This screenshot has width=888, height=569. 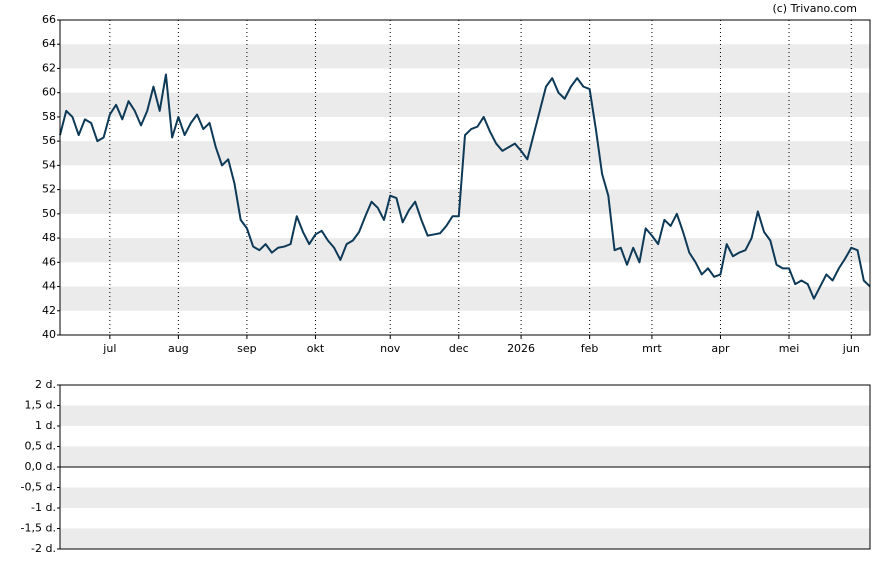 I want to click on y-tick-label: 2 d., so click(x=45, y=384).